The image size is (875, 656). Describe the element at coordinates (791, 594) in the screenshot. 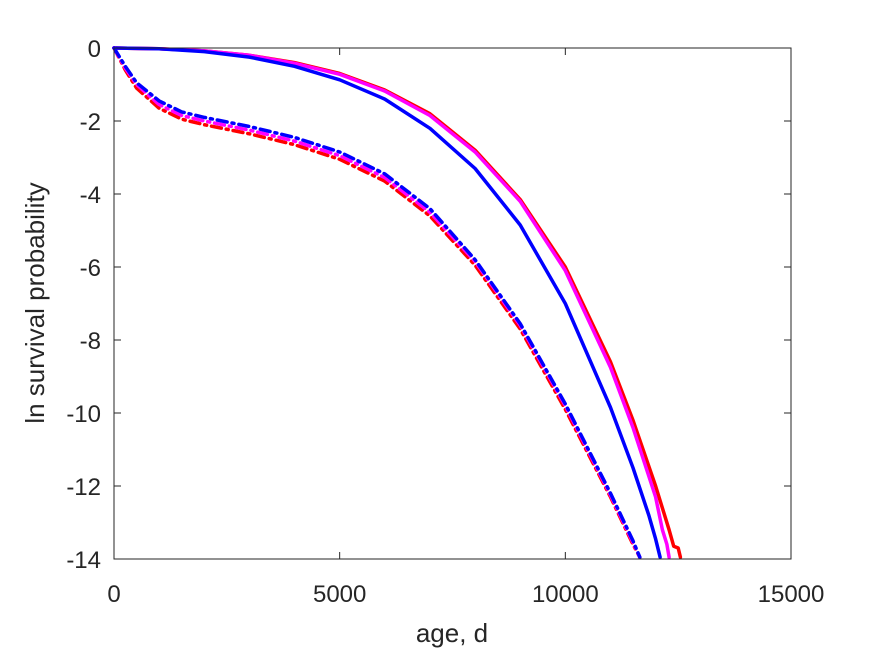

I see `x-tick-label: 15000` at that location.